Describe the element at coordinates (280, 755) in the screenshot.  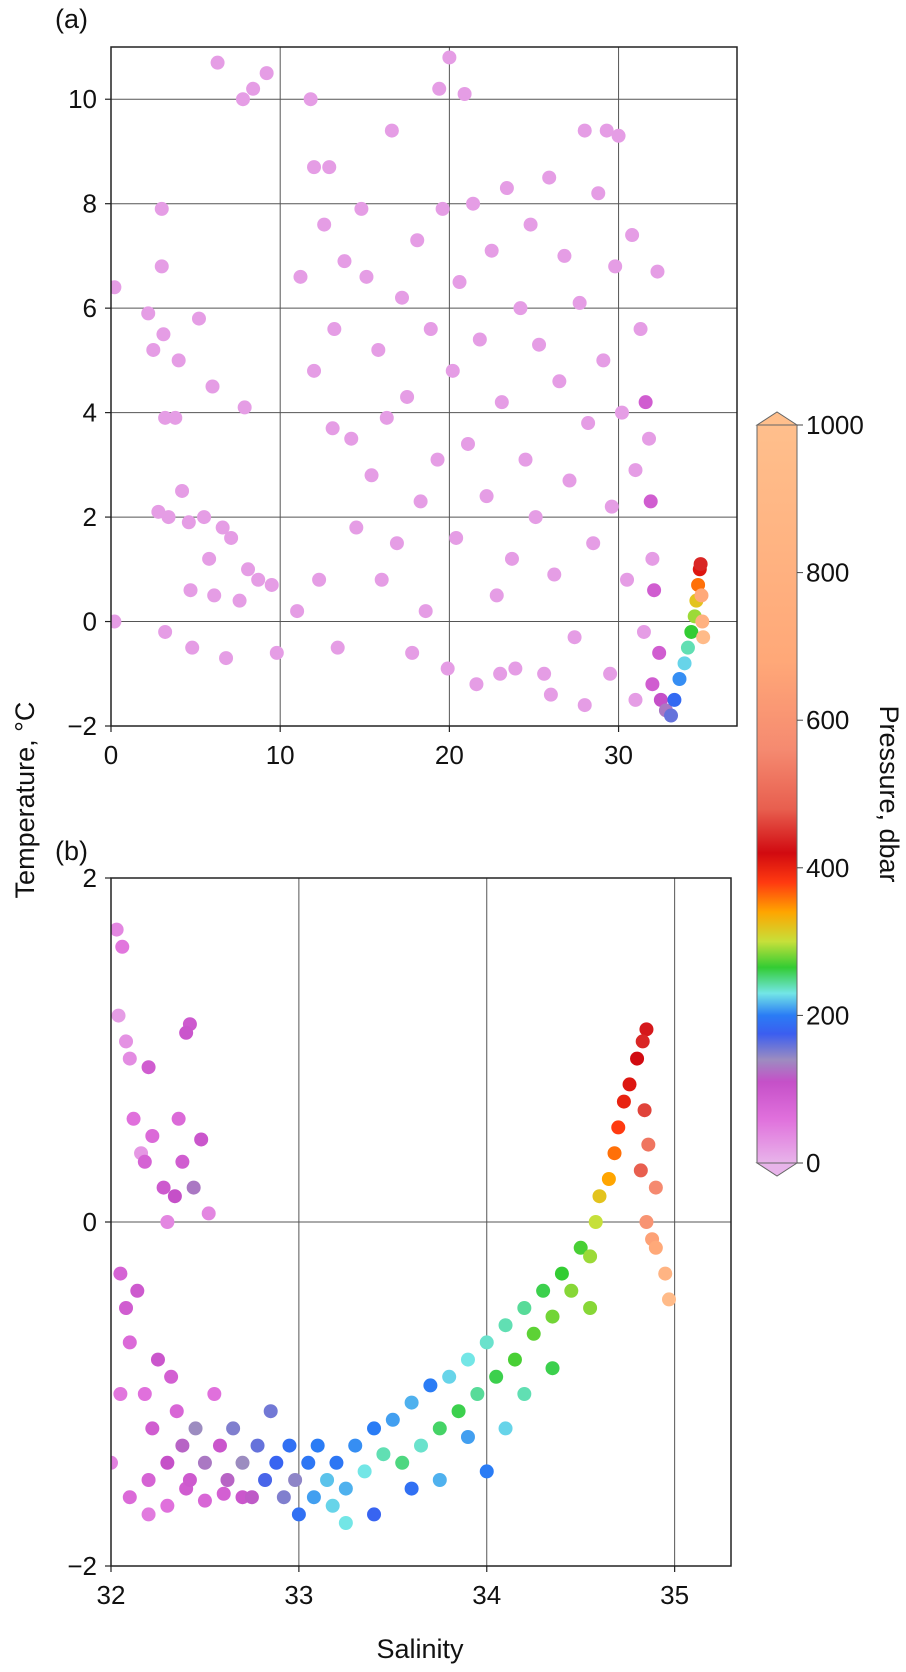
I see `panel-a-x-tick-label: 10` at that location.